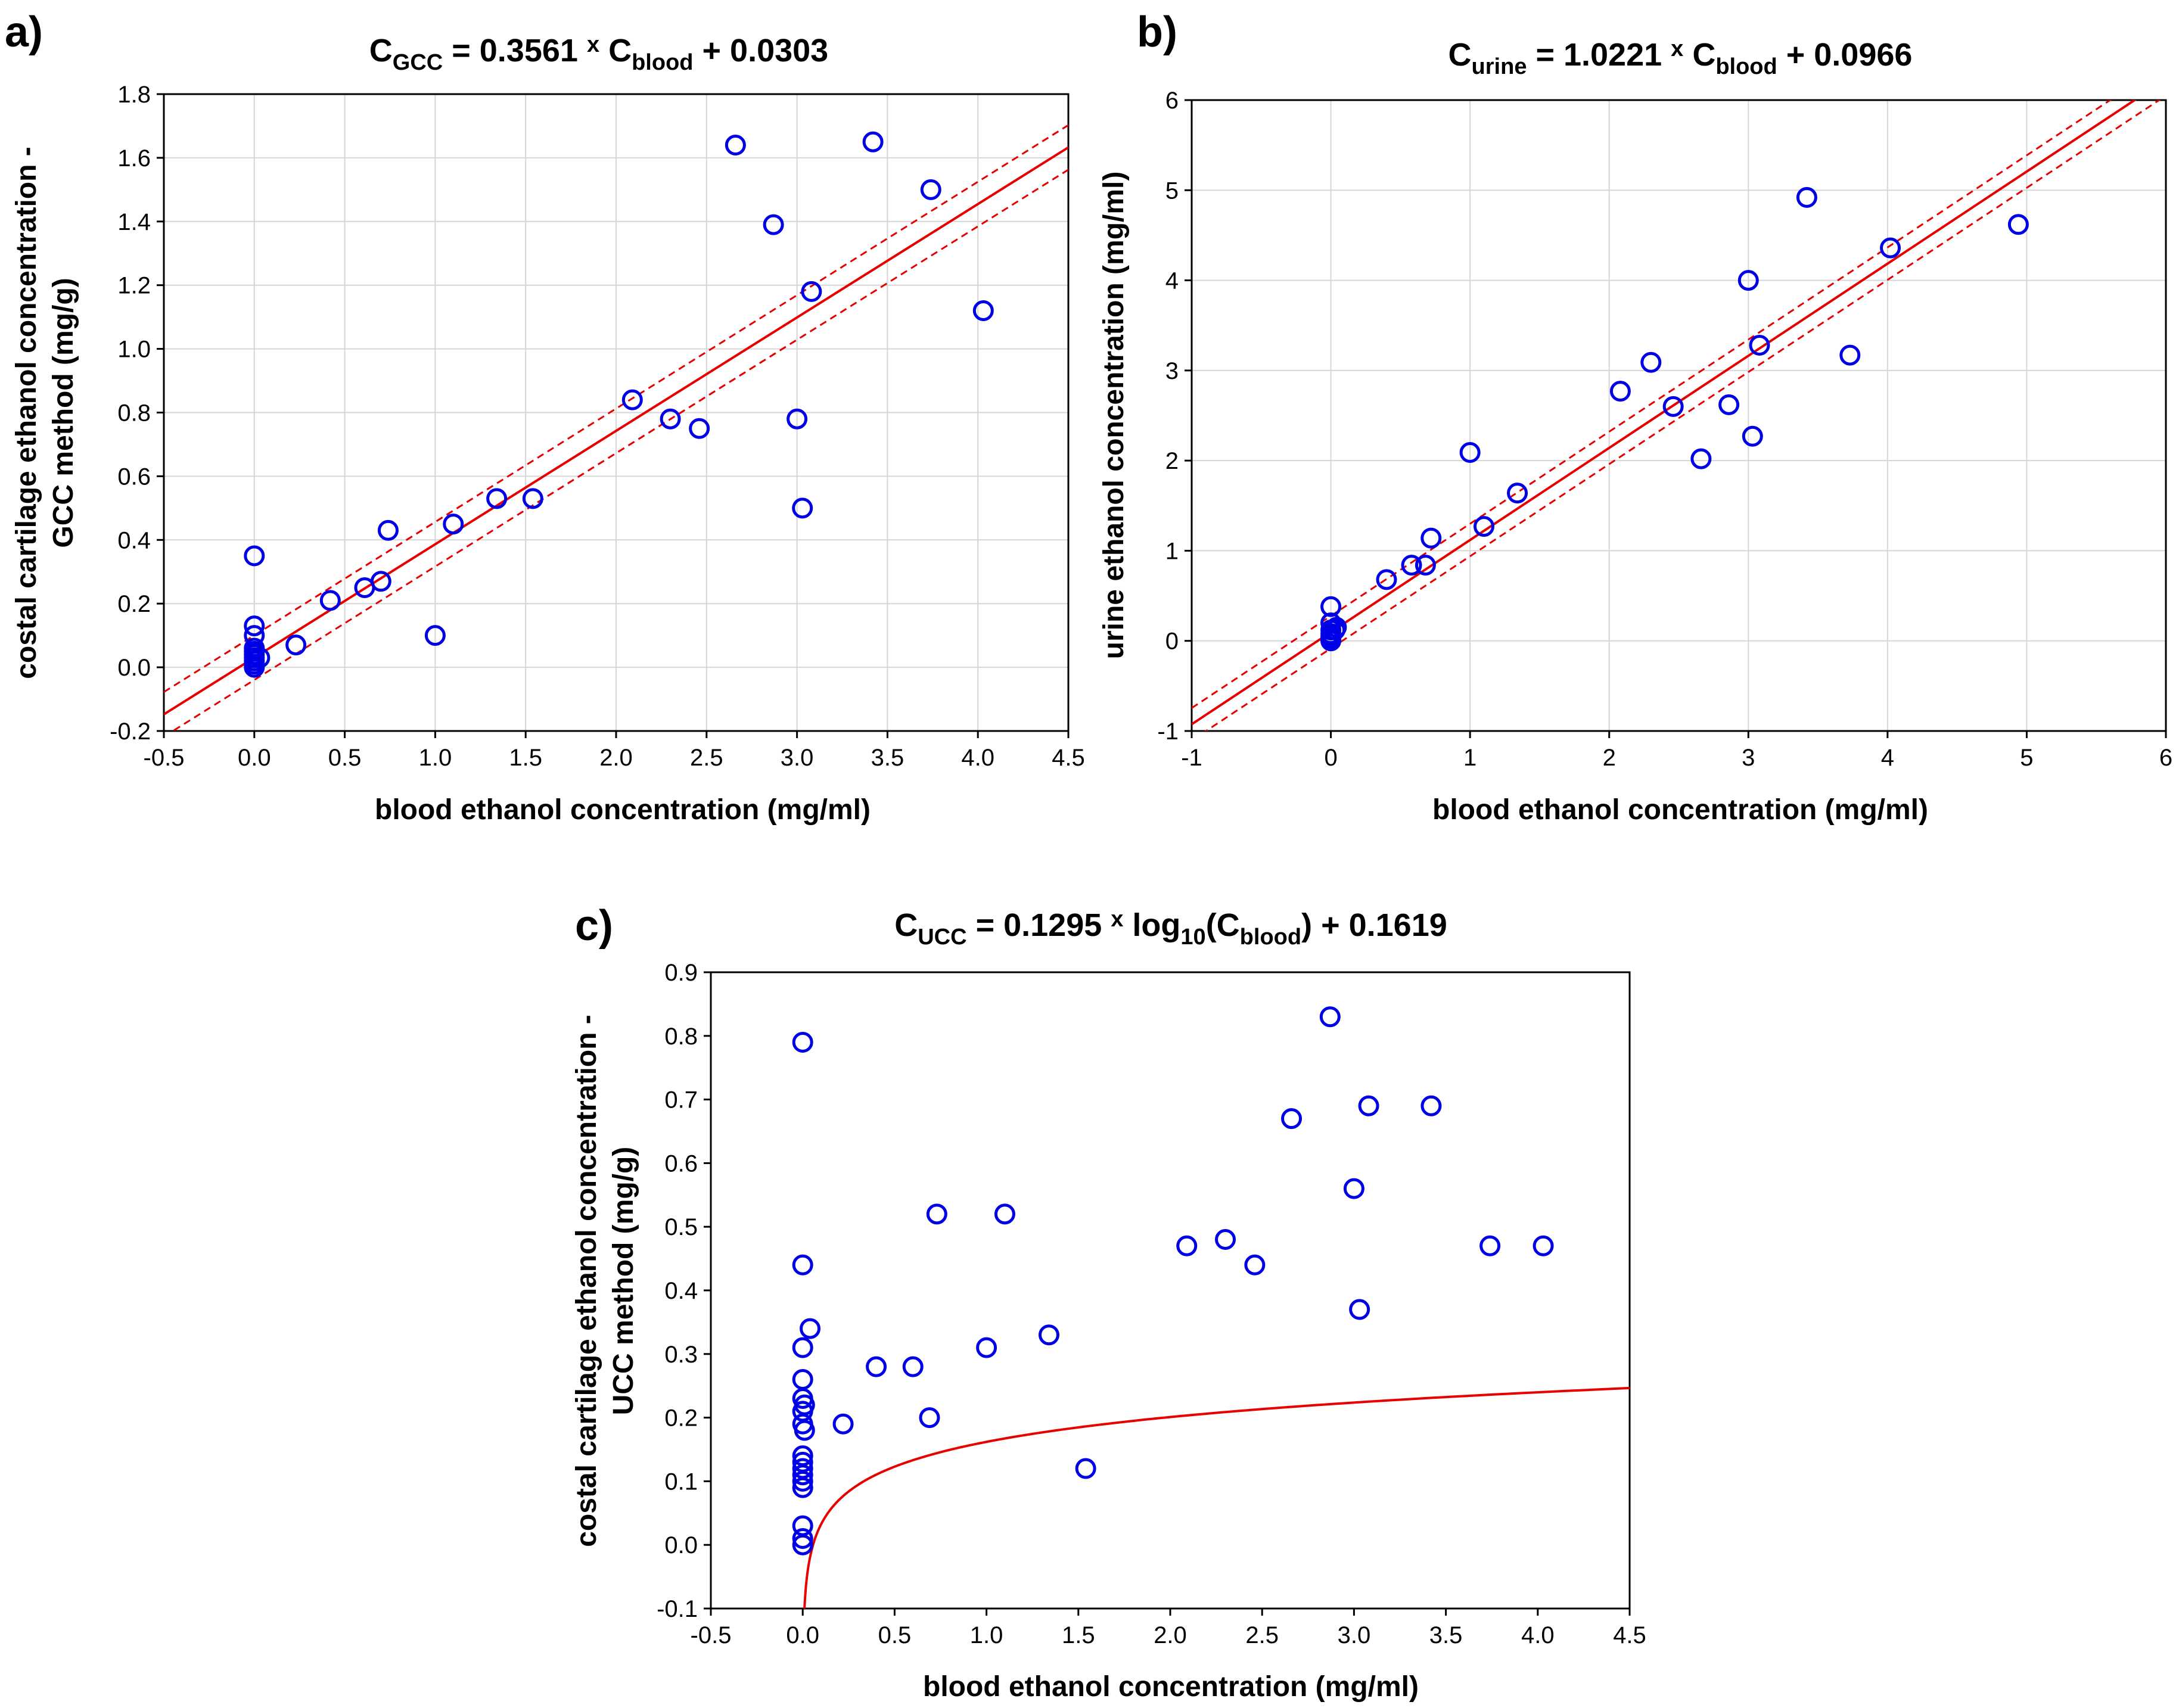 This screenshot has height=1708, width=2179. Describe the element at coordinates (1172, 371) in the screenshot. I see `y-tick-label: 3` at that location.